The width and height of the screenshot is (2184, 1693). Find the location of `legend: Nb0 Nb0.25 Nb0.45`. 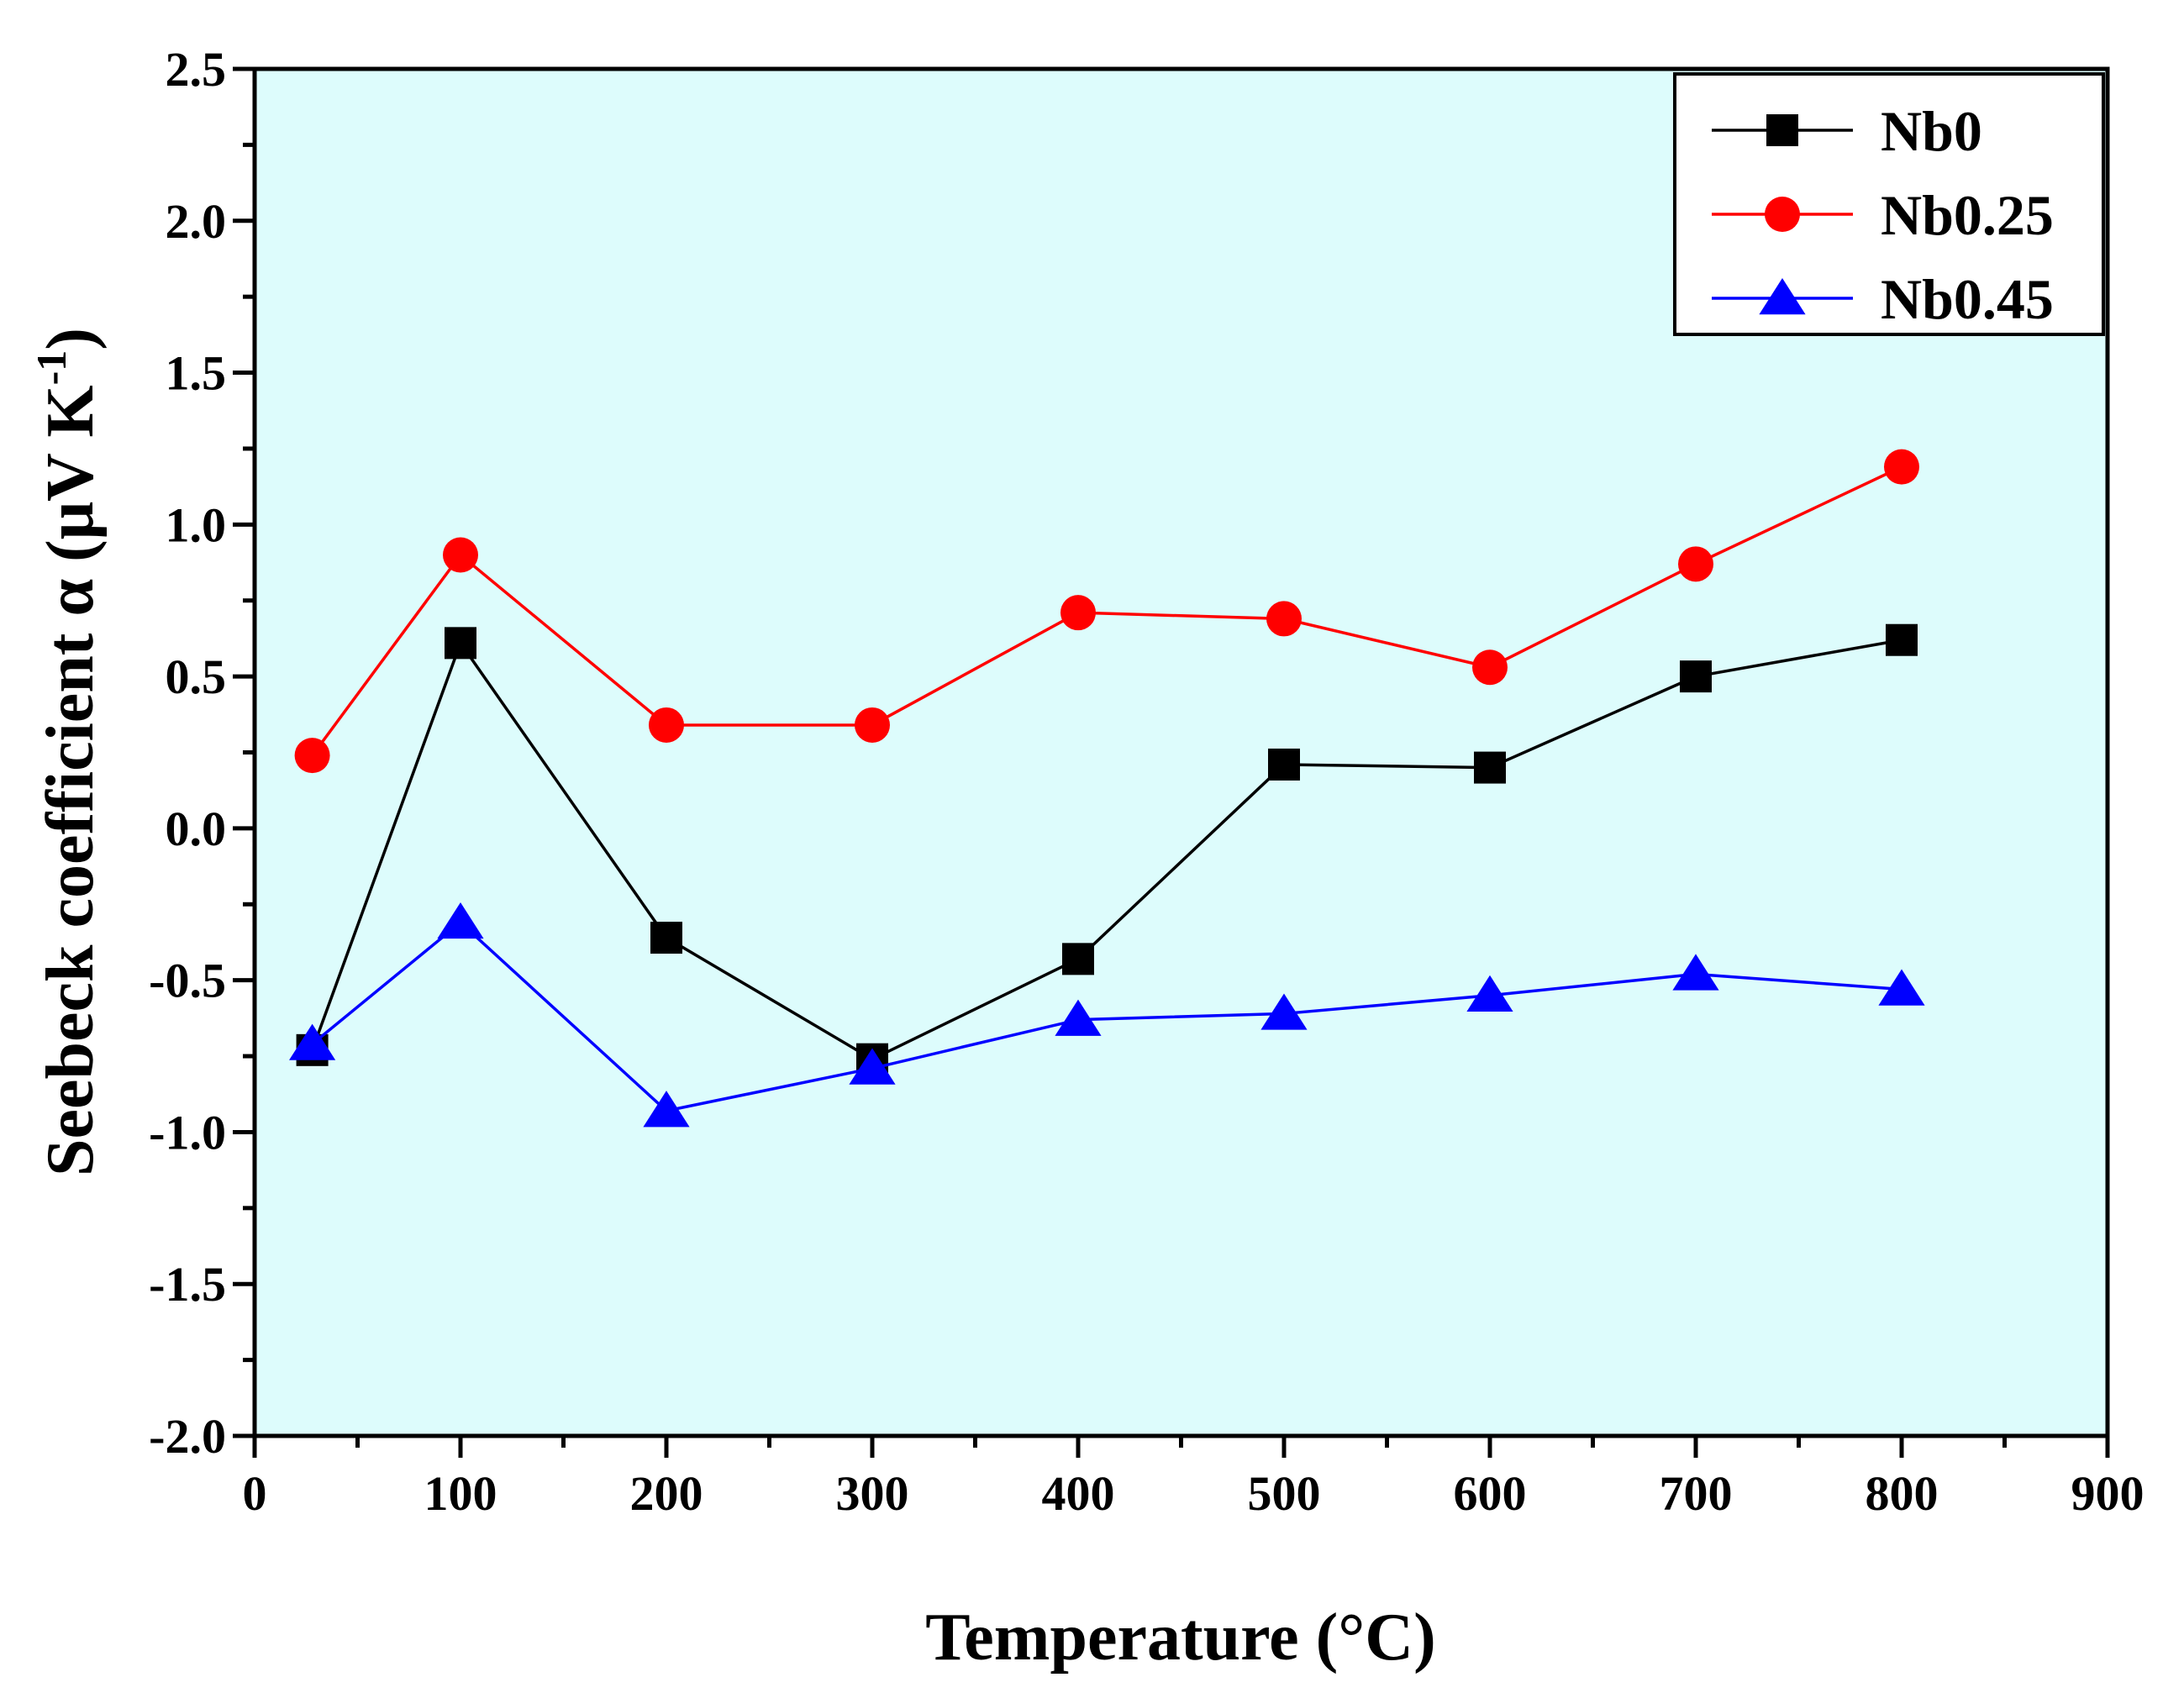

legend: Nb0 Nb0.25 Nb0.45 is located at coordinates (1889, 204).